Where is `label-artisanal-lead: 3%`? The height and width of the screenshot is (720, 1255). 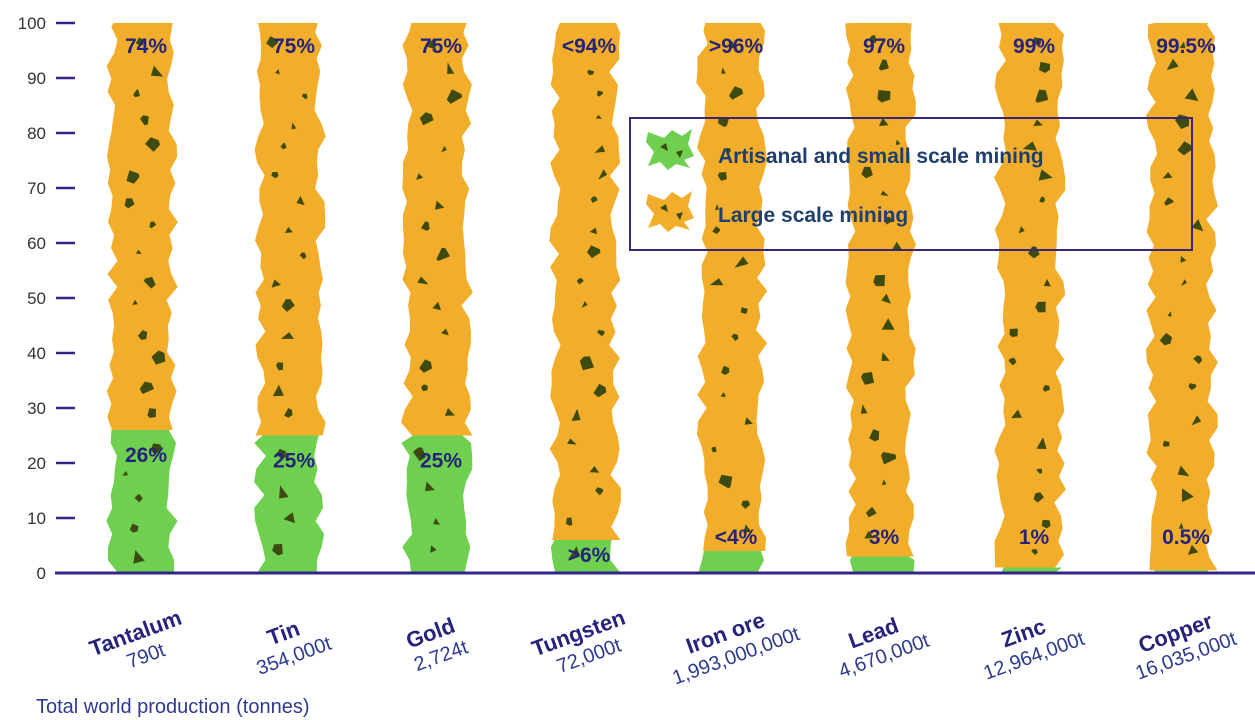
label-artisanal-lead: 3% is located at coordinates (884, 537).